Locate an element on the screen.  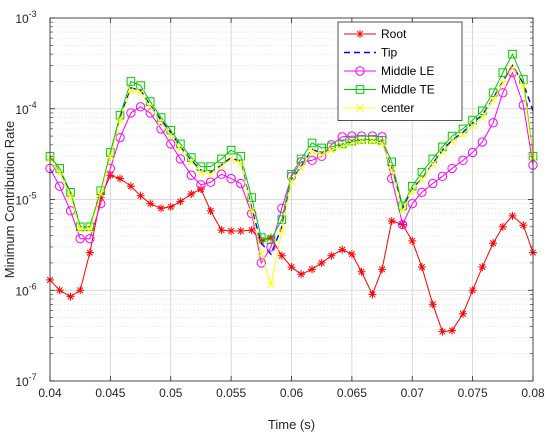
x-tick-label: 0.045 is located at coordinates (110, 393).